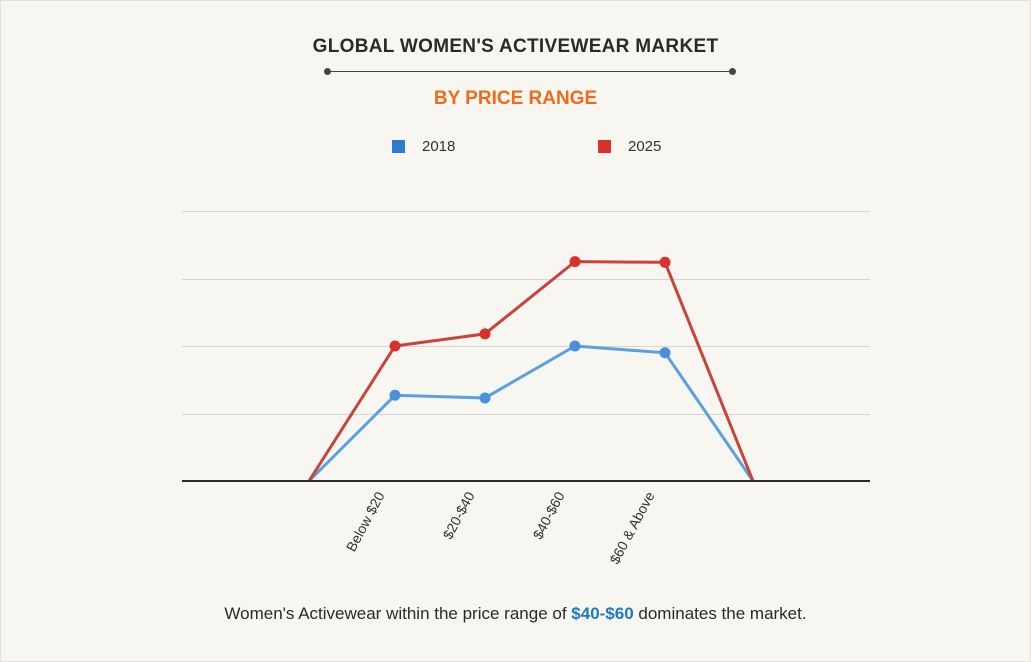 This screenshot has height=662, width=1031. Describe the element at coordinates (327, 71) in the screenshot. I see `title-divider-left-dot` at that location.